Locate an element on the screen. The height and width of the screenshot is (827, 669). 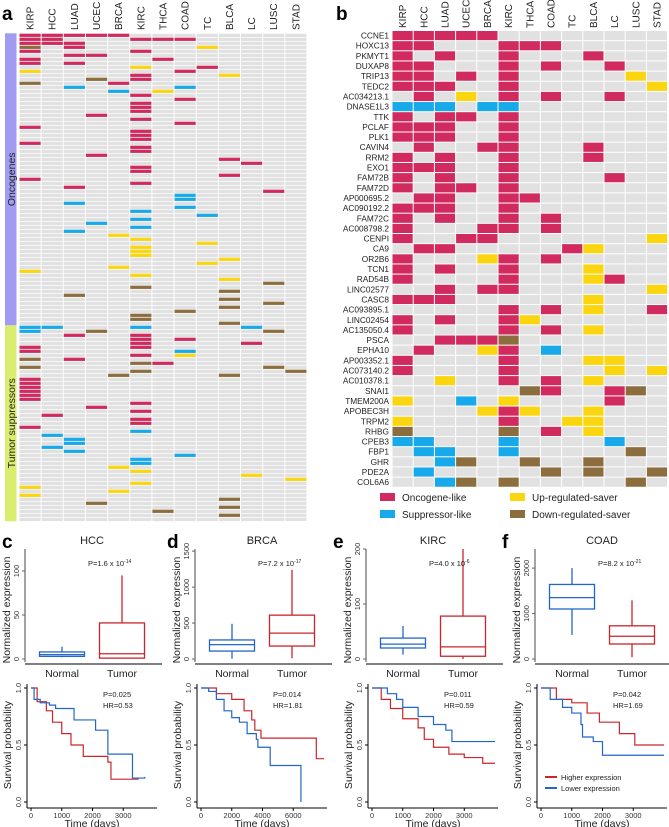
gene-label: DNASE1L3 is located at coordinates (368, 107).